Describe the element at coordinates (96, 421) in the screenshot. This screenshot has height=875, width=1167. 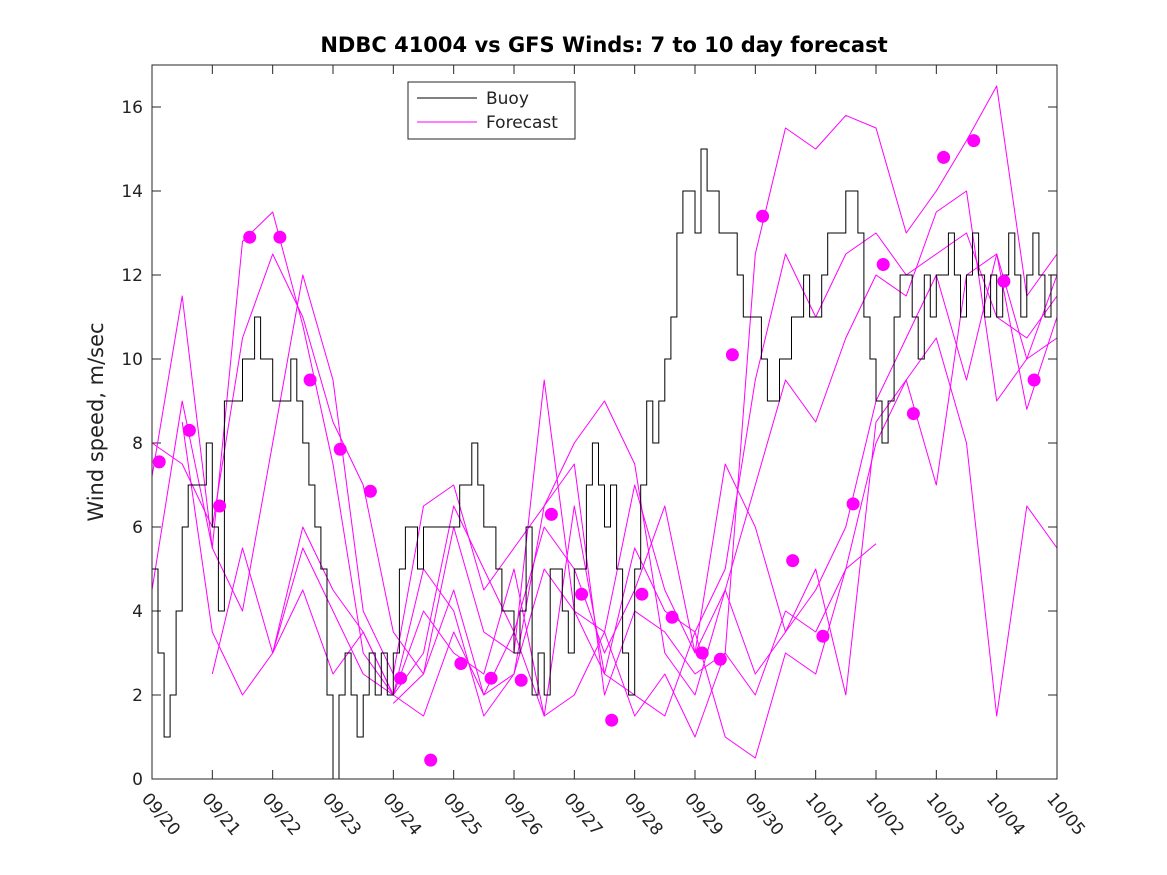
I see `y-axis-label: Wind speed, m/sec` at that location.